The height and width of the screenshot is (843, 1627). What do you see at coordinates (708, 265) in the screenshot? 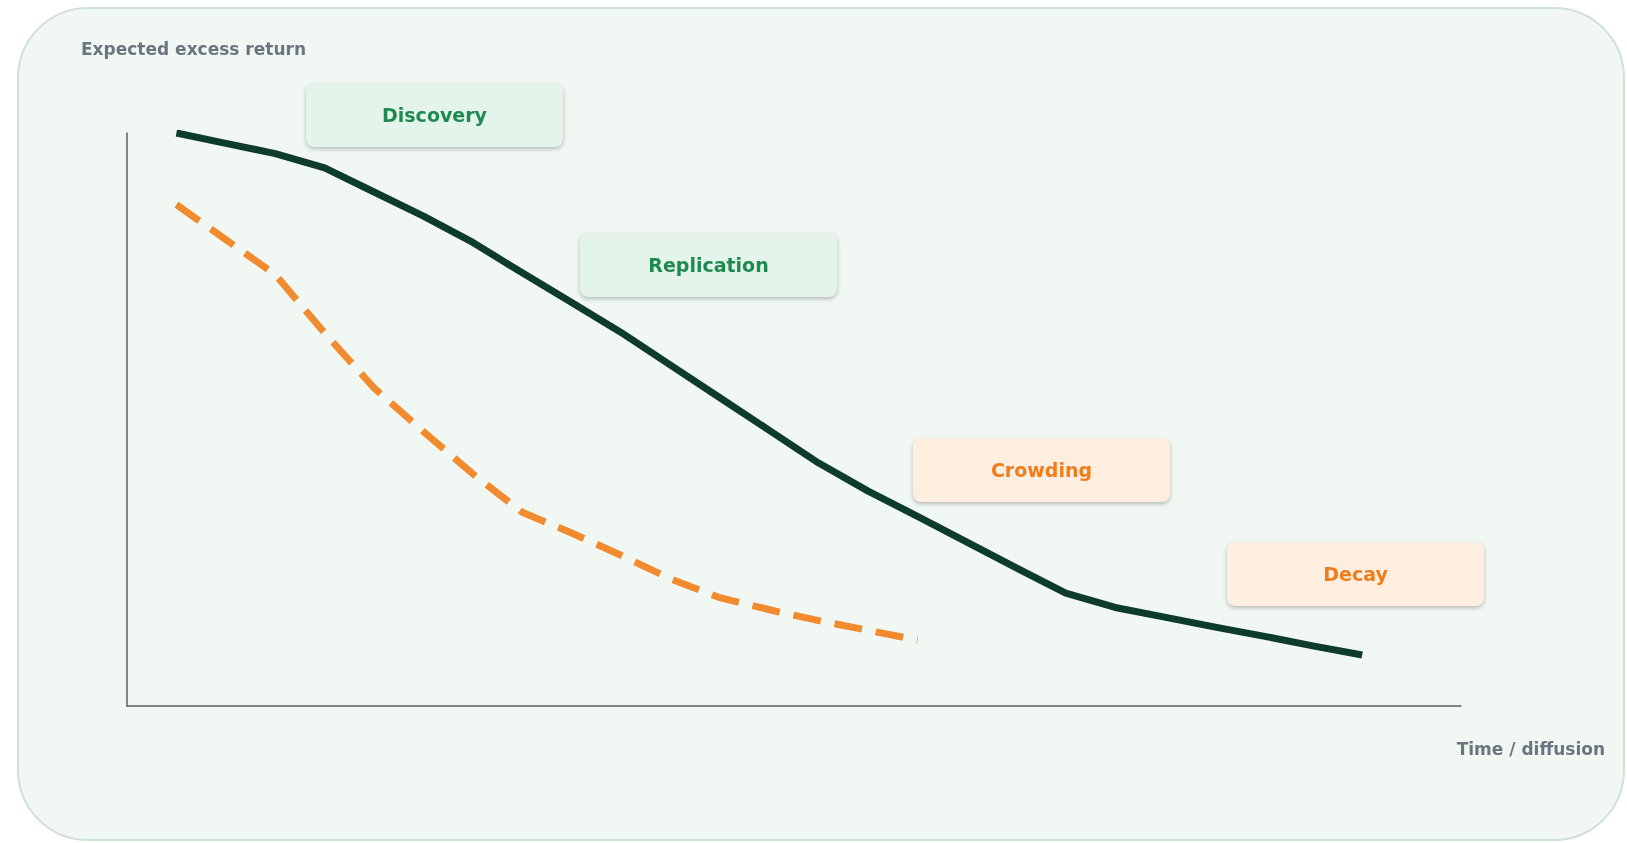
I see `phase-label: Replication` at bounding box center [708, 265].